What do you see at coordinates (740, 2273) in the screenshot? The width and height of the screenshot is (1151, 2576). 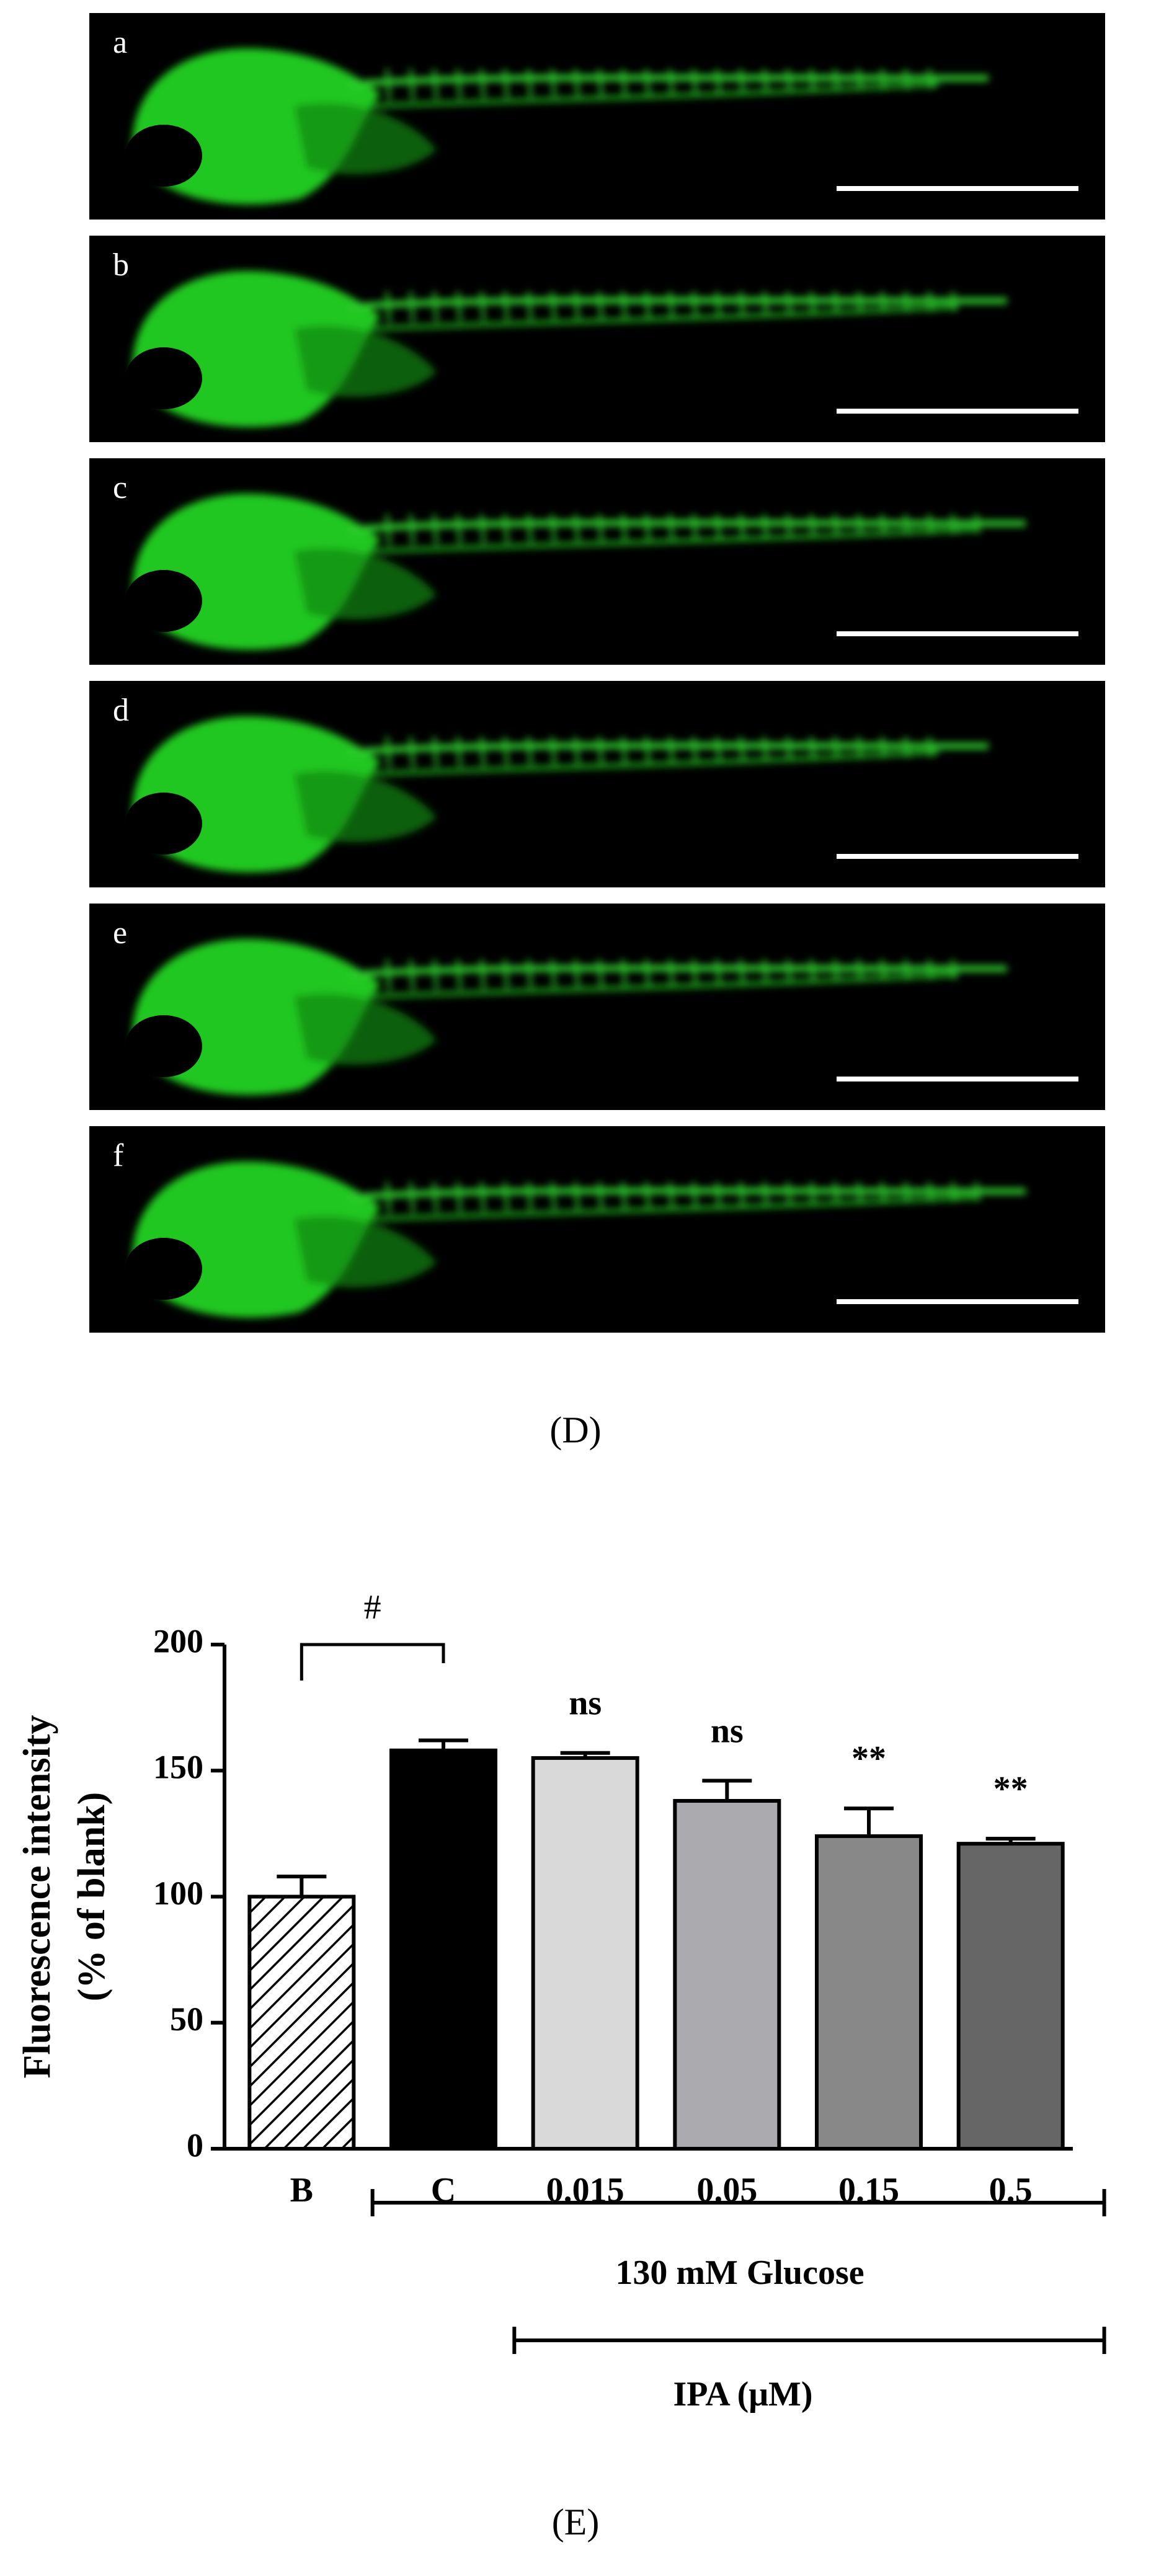 I see `group-label: 130 mM Glucose` at bounding box center [740, 2273].